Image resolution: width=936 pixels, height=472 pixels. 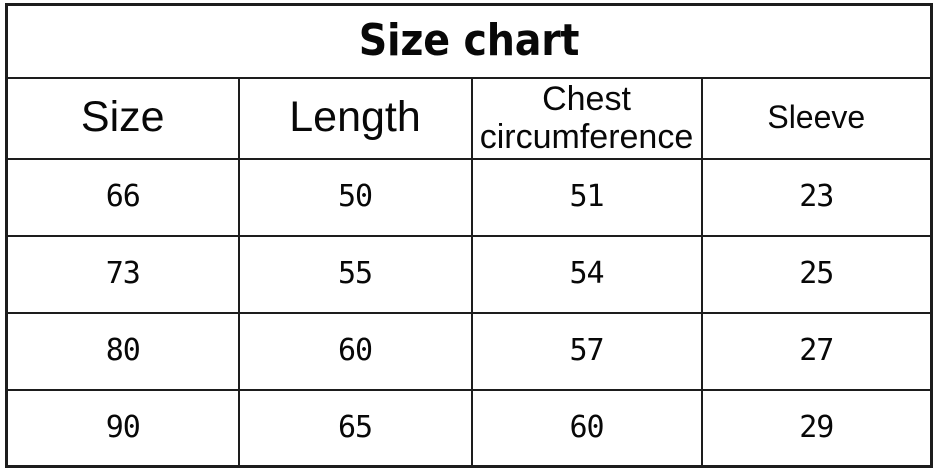 What do you see at coordinates (355, 118) in the screenshot?
I see `column-header-length: Length` at bounding box center [355, 118].